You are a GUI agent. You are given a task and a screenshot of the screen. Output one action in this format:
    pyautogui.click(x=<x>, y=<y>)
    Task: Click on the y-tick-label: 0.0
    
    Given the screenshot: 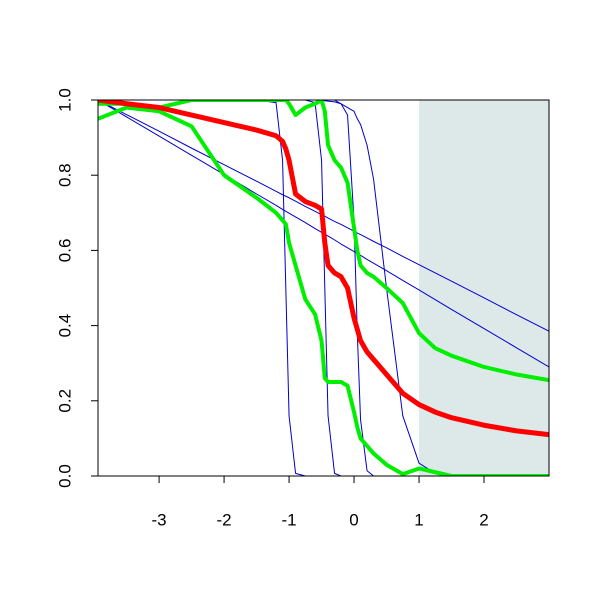 What is the action you would take?
    pyautogui.click(x=64, y=476)
    